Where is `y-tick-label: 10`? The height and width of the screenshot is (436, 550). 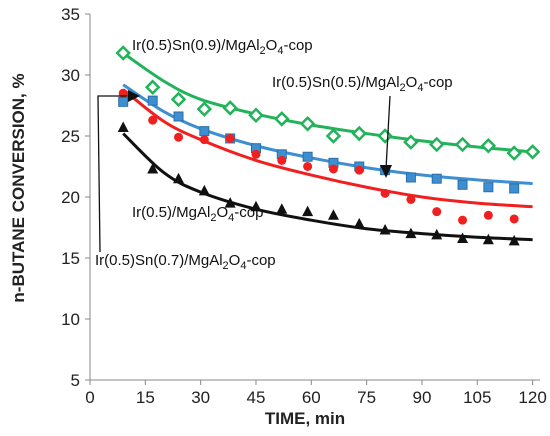 y-tick-label: 10 is located at coordinates (70, 319).